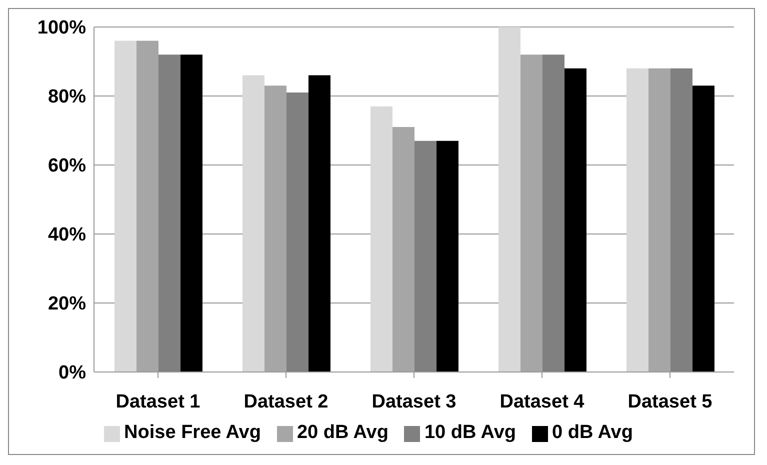 This screenshot has width=767, height=465. I want to click on legend-label: 0 dB Avg, so click(592, 432).